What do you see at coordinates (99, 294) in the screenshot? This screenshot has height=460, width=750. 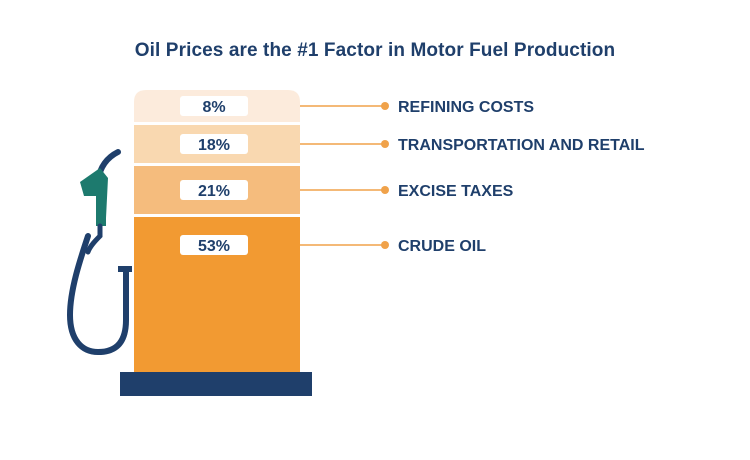 I see `fuel-hose-icon` at bounding box center [99, 294].